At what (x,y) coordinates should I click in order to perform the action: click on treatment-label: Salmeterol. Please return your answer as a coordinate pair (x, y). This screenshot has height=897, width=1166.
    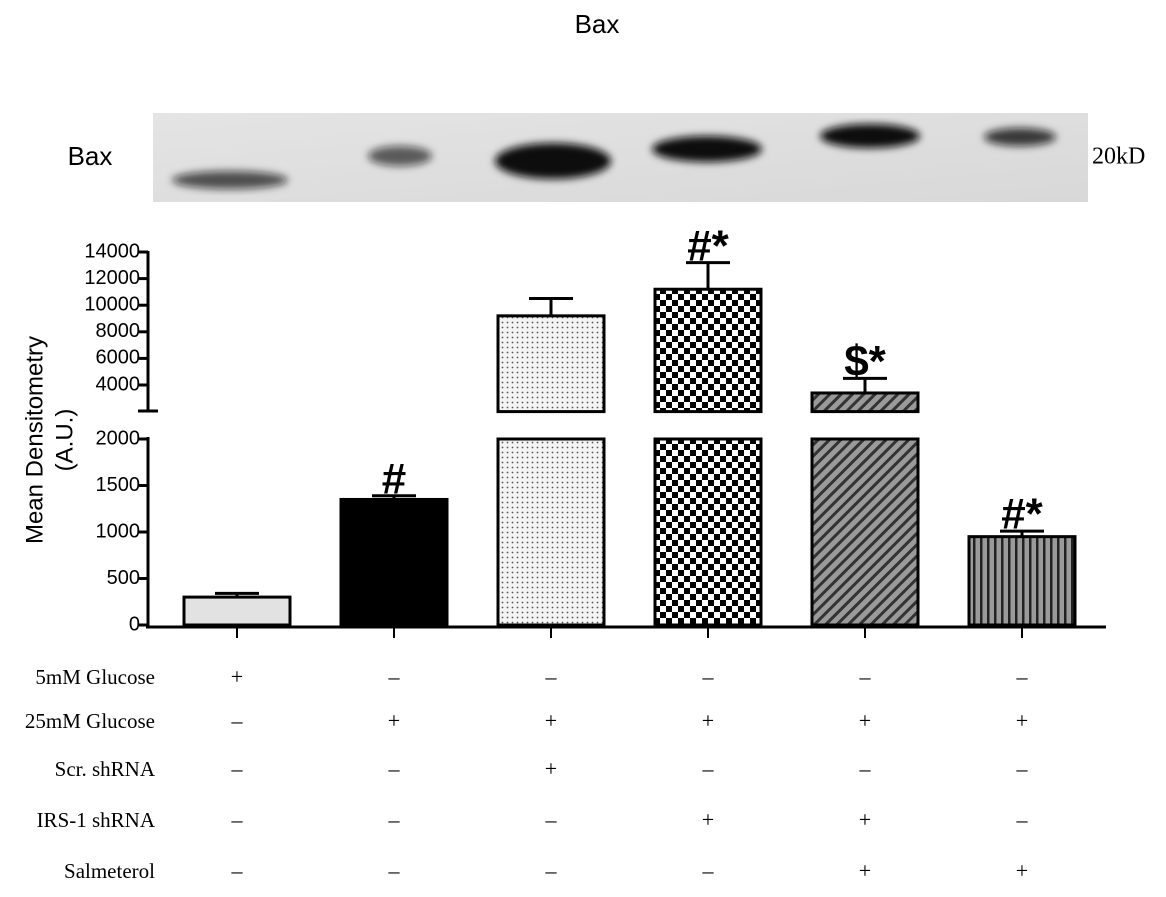
    Looking at the image, I should click on (109, 871).